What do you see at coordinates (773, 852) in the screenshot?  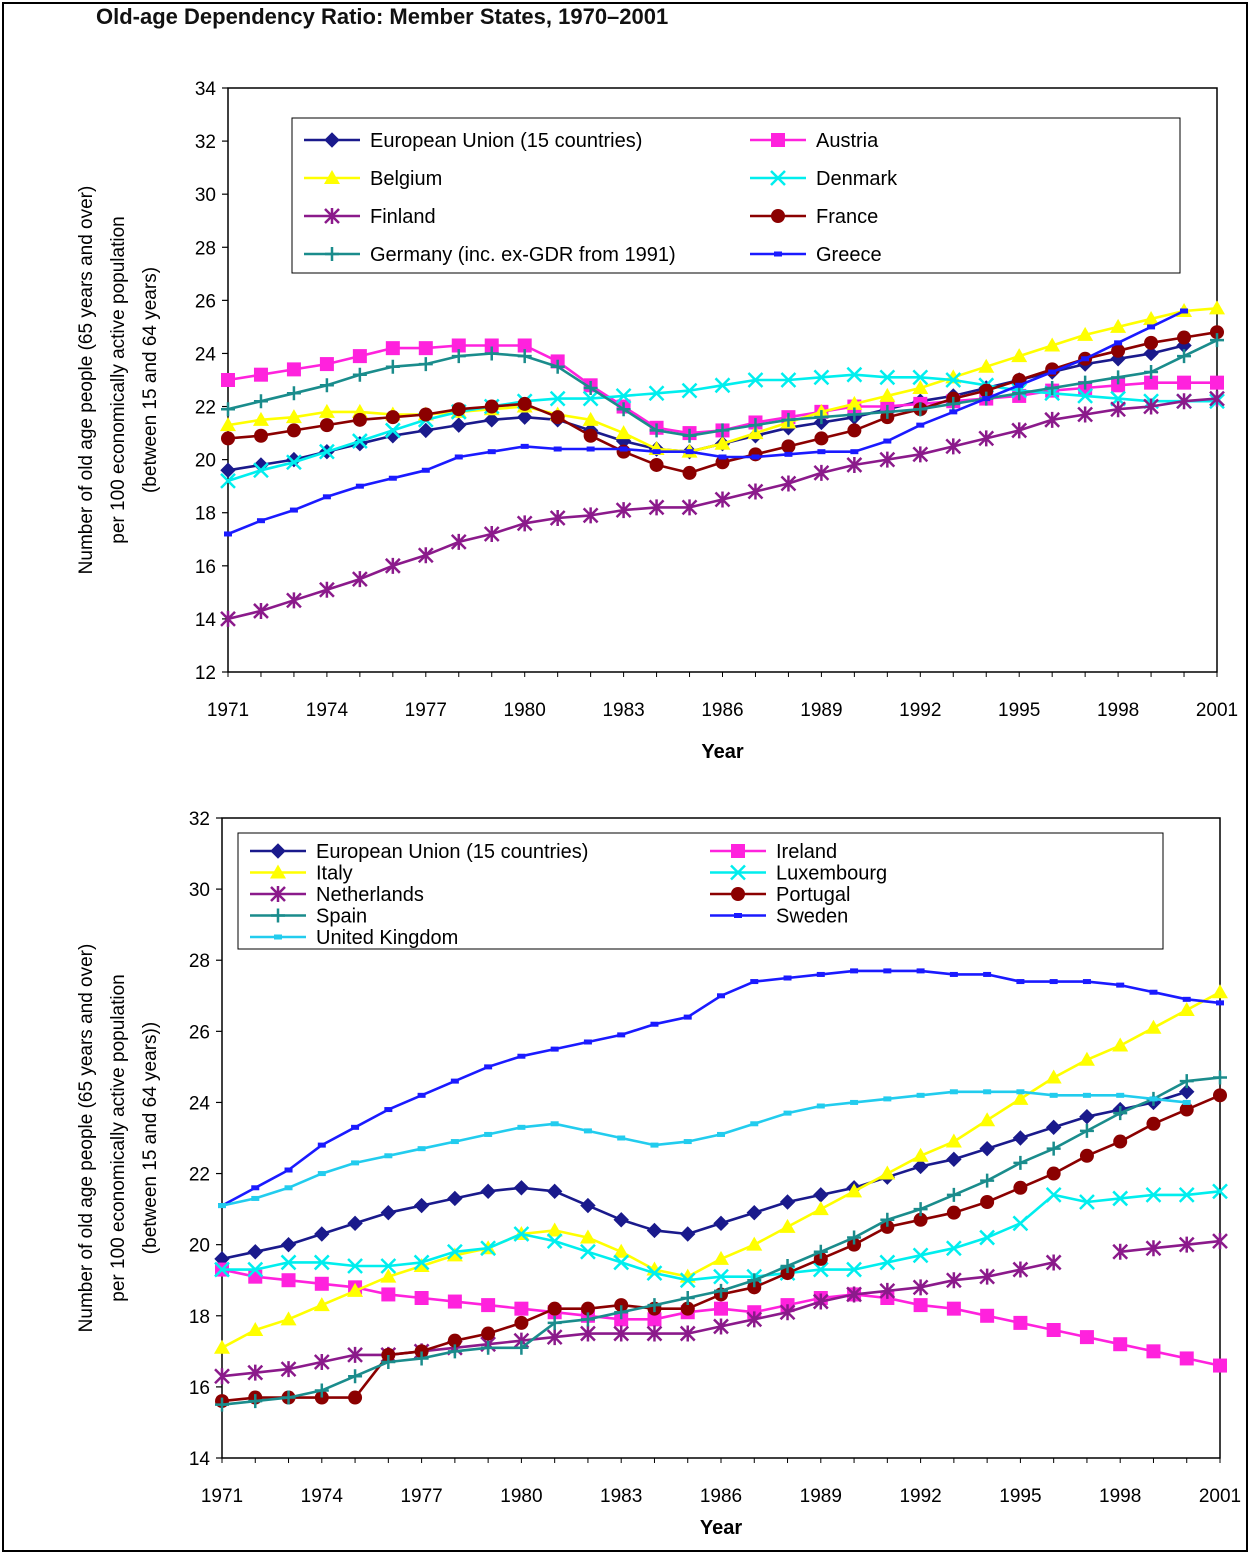 I see `legend-entry-ireland: Ireland` at bounding box center [773, 852].